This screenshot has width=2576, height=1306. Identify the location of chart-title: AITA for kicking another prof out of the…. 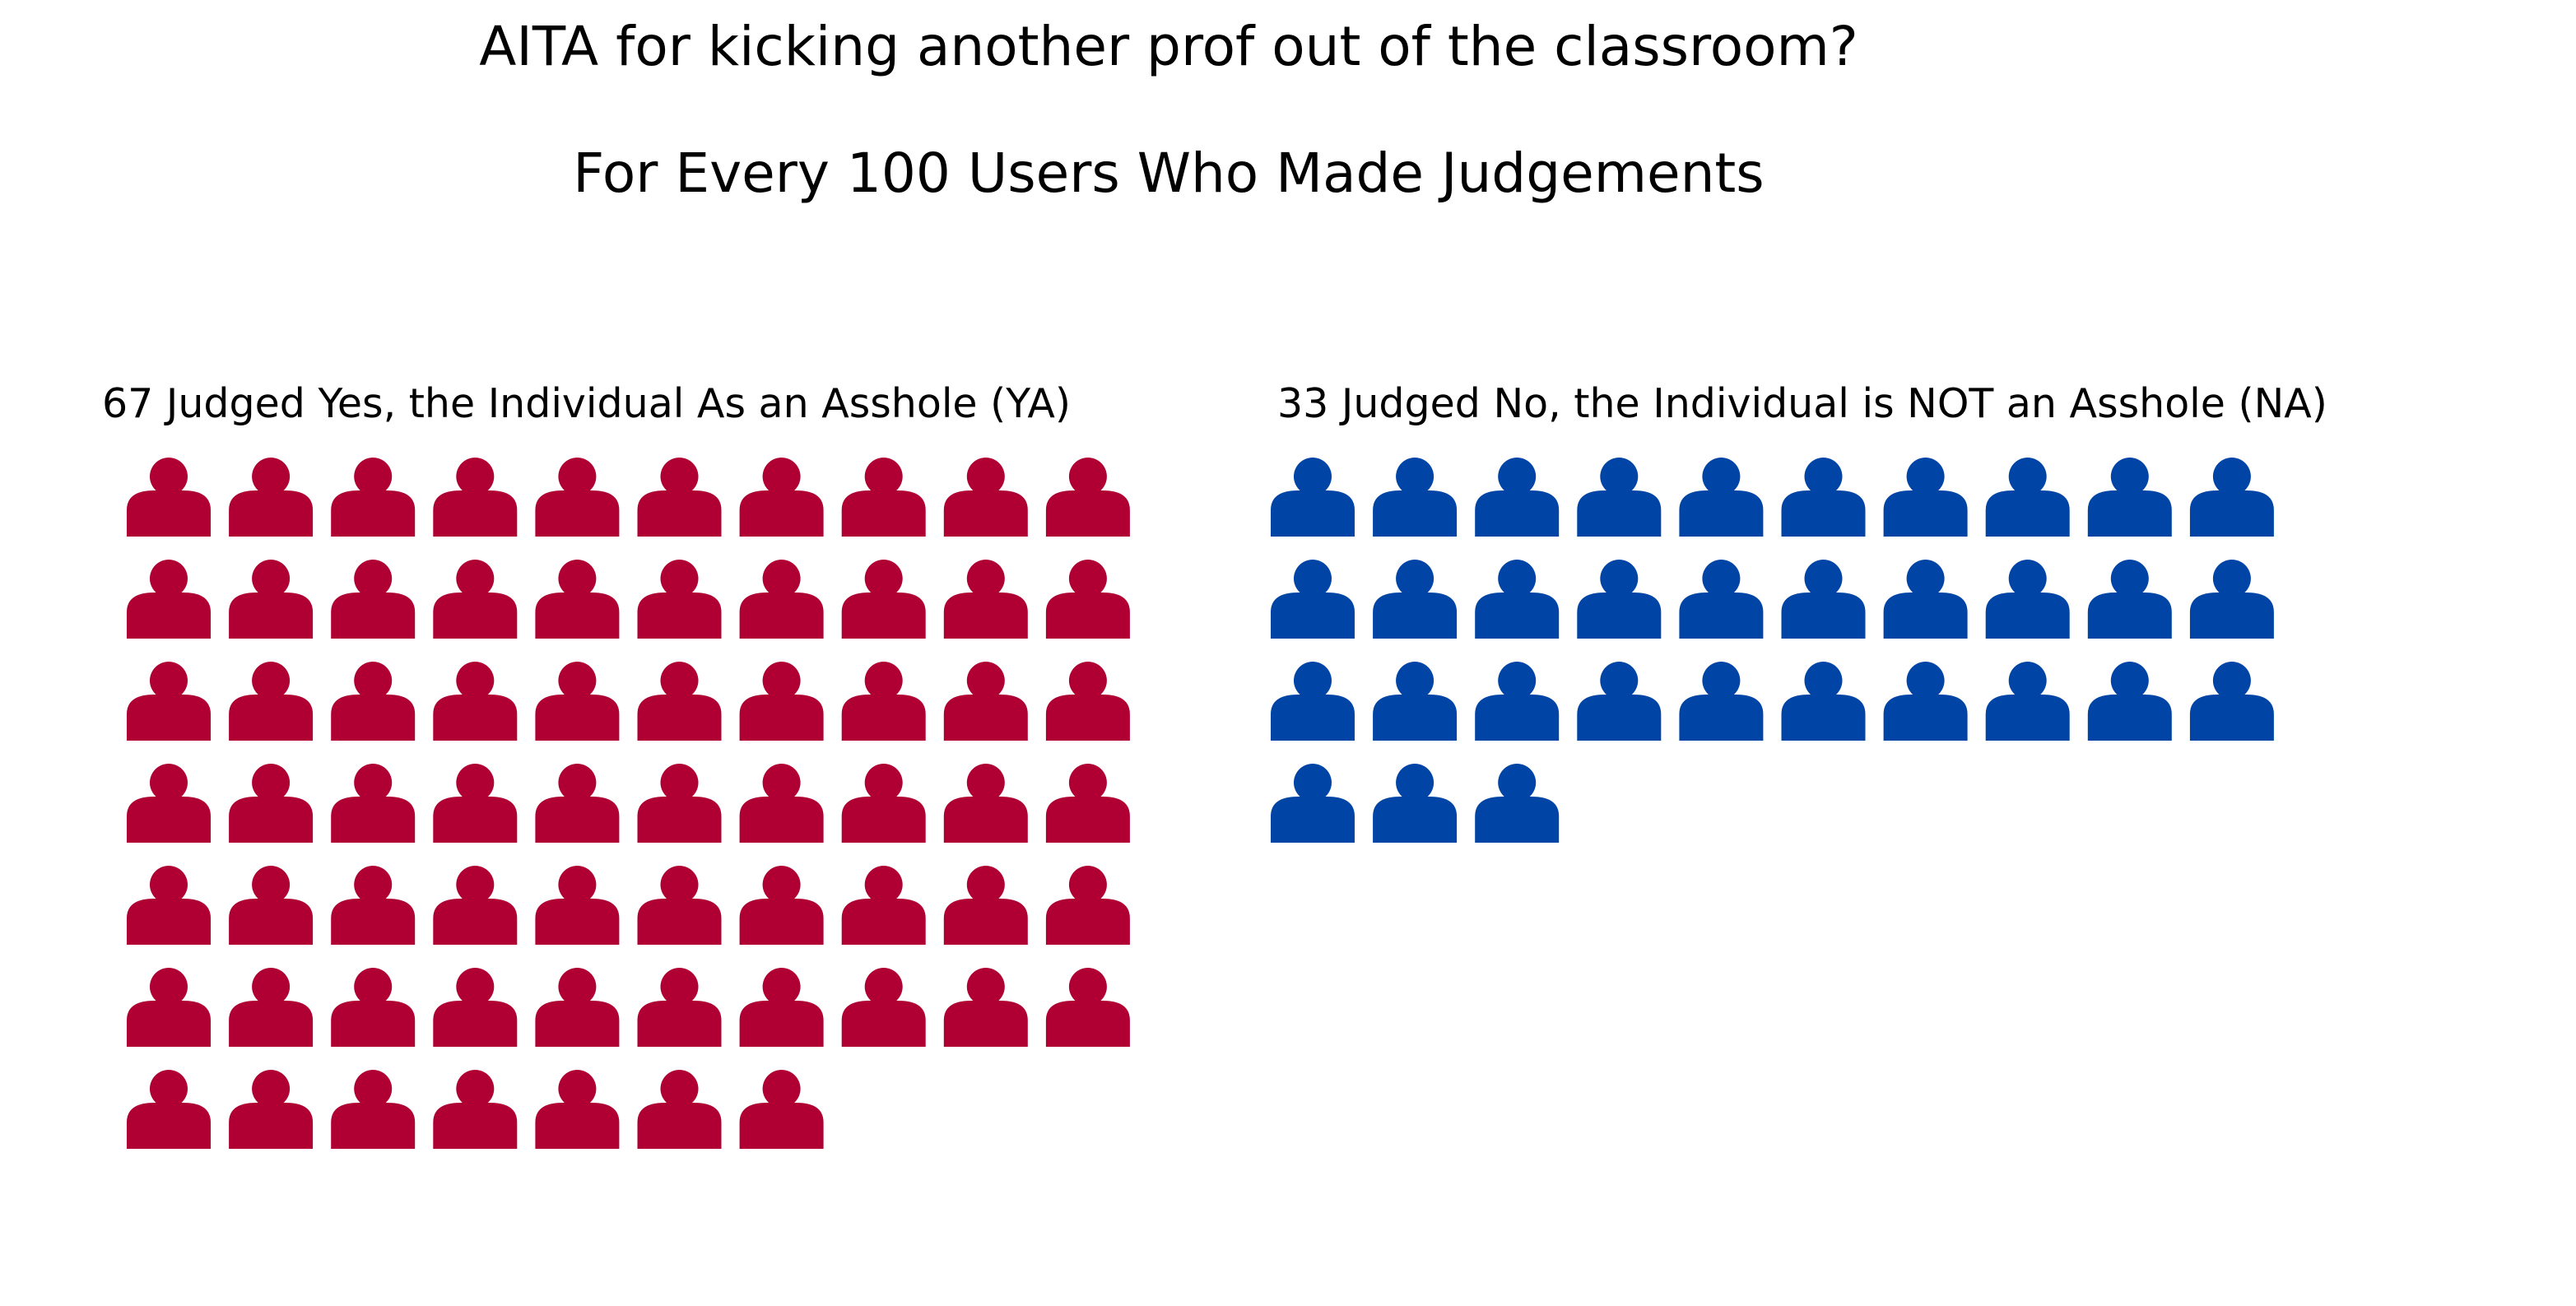
(1168, 46).